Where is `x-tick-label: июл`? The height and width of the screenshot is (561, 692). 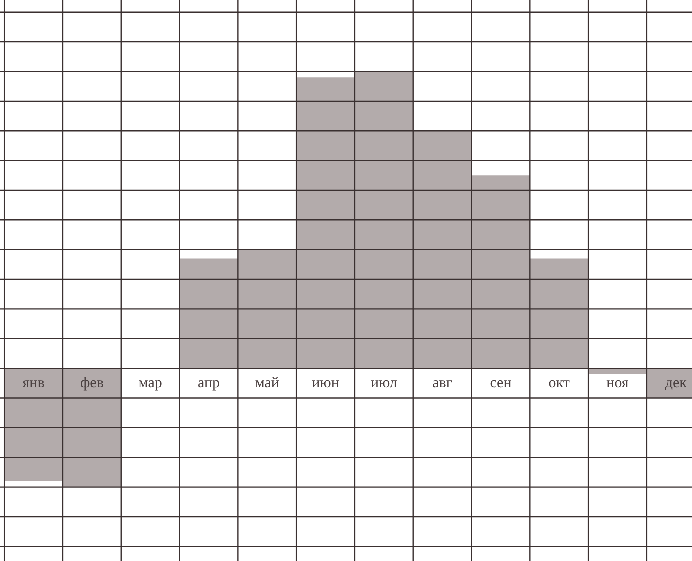 x-tick-label: июл is located at coordinates (384, 383).